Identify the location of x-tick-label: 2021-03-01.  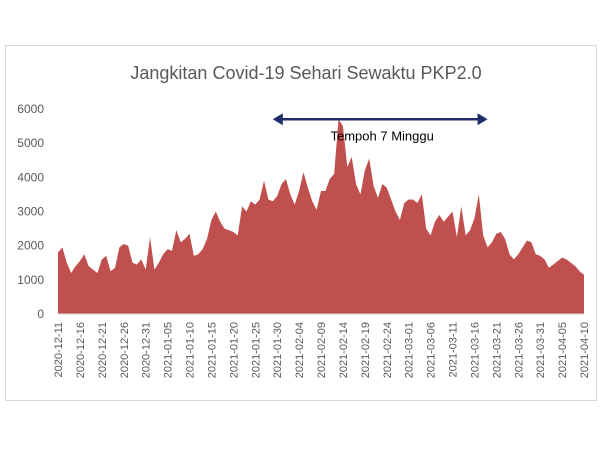
(410, 350).